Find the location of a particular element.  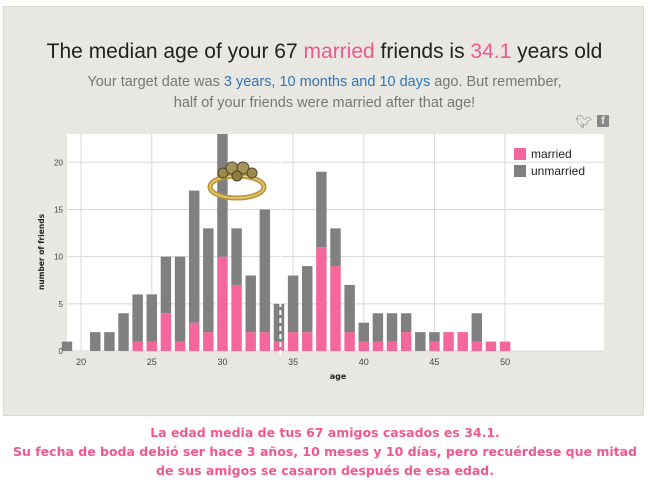

x-axis-label: age is located at coordinates (338, 376).